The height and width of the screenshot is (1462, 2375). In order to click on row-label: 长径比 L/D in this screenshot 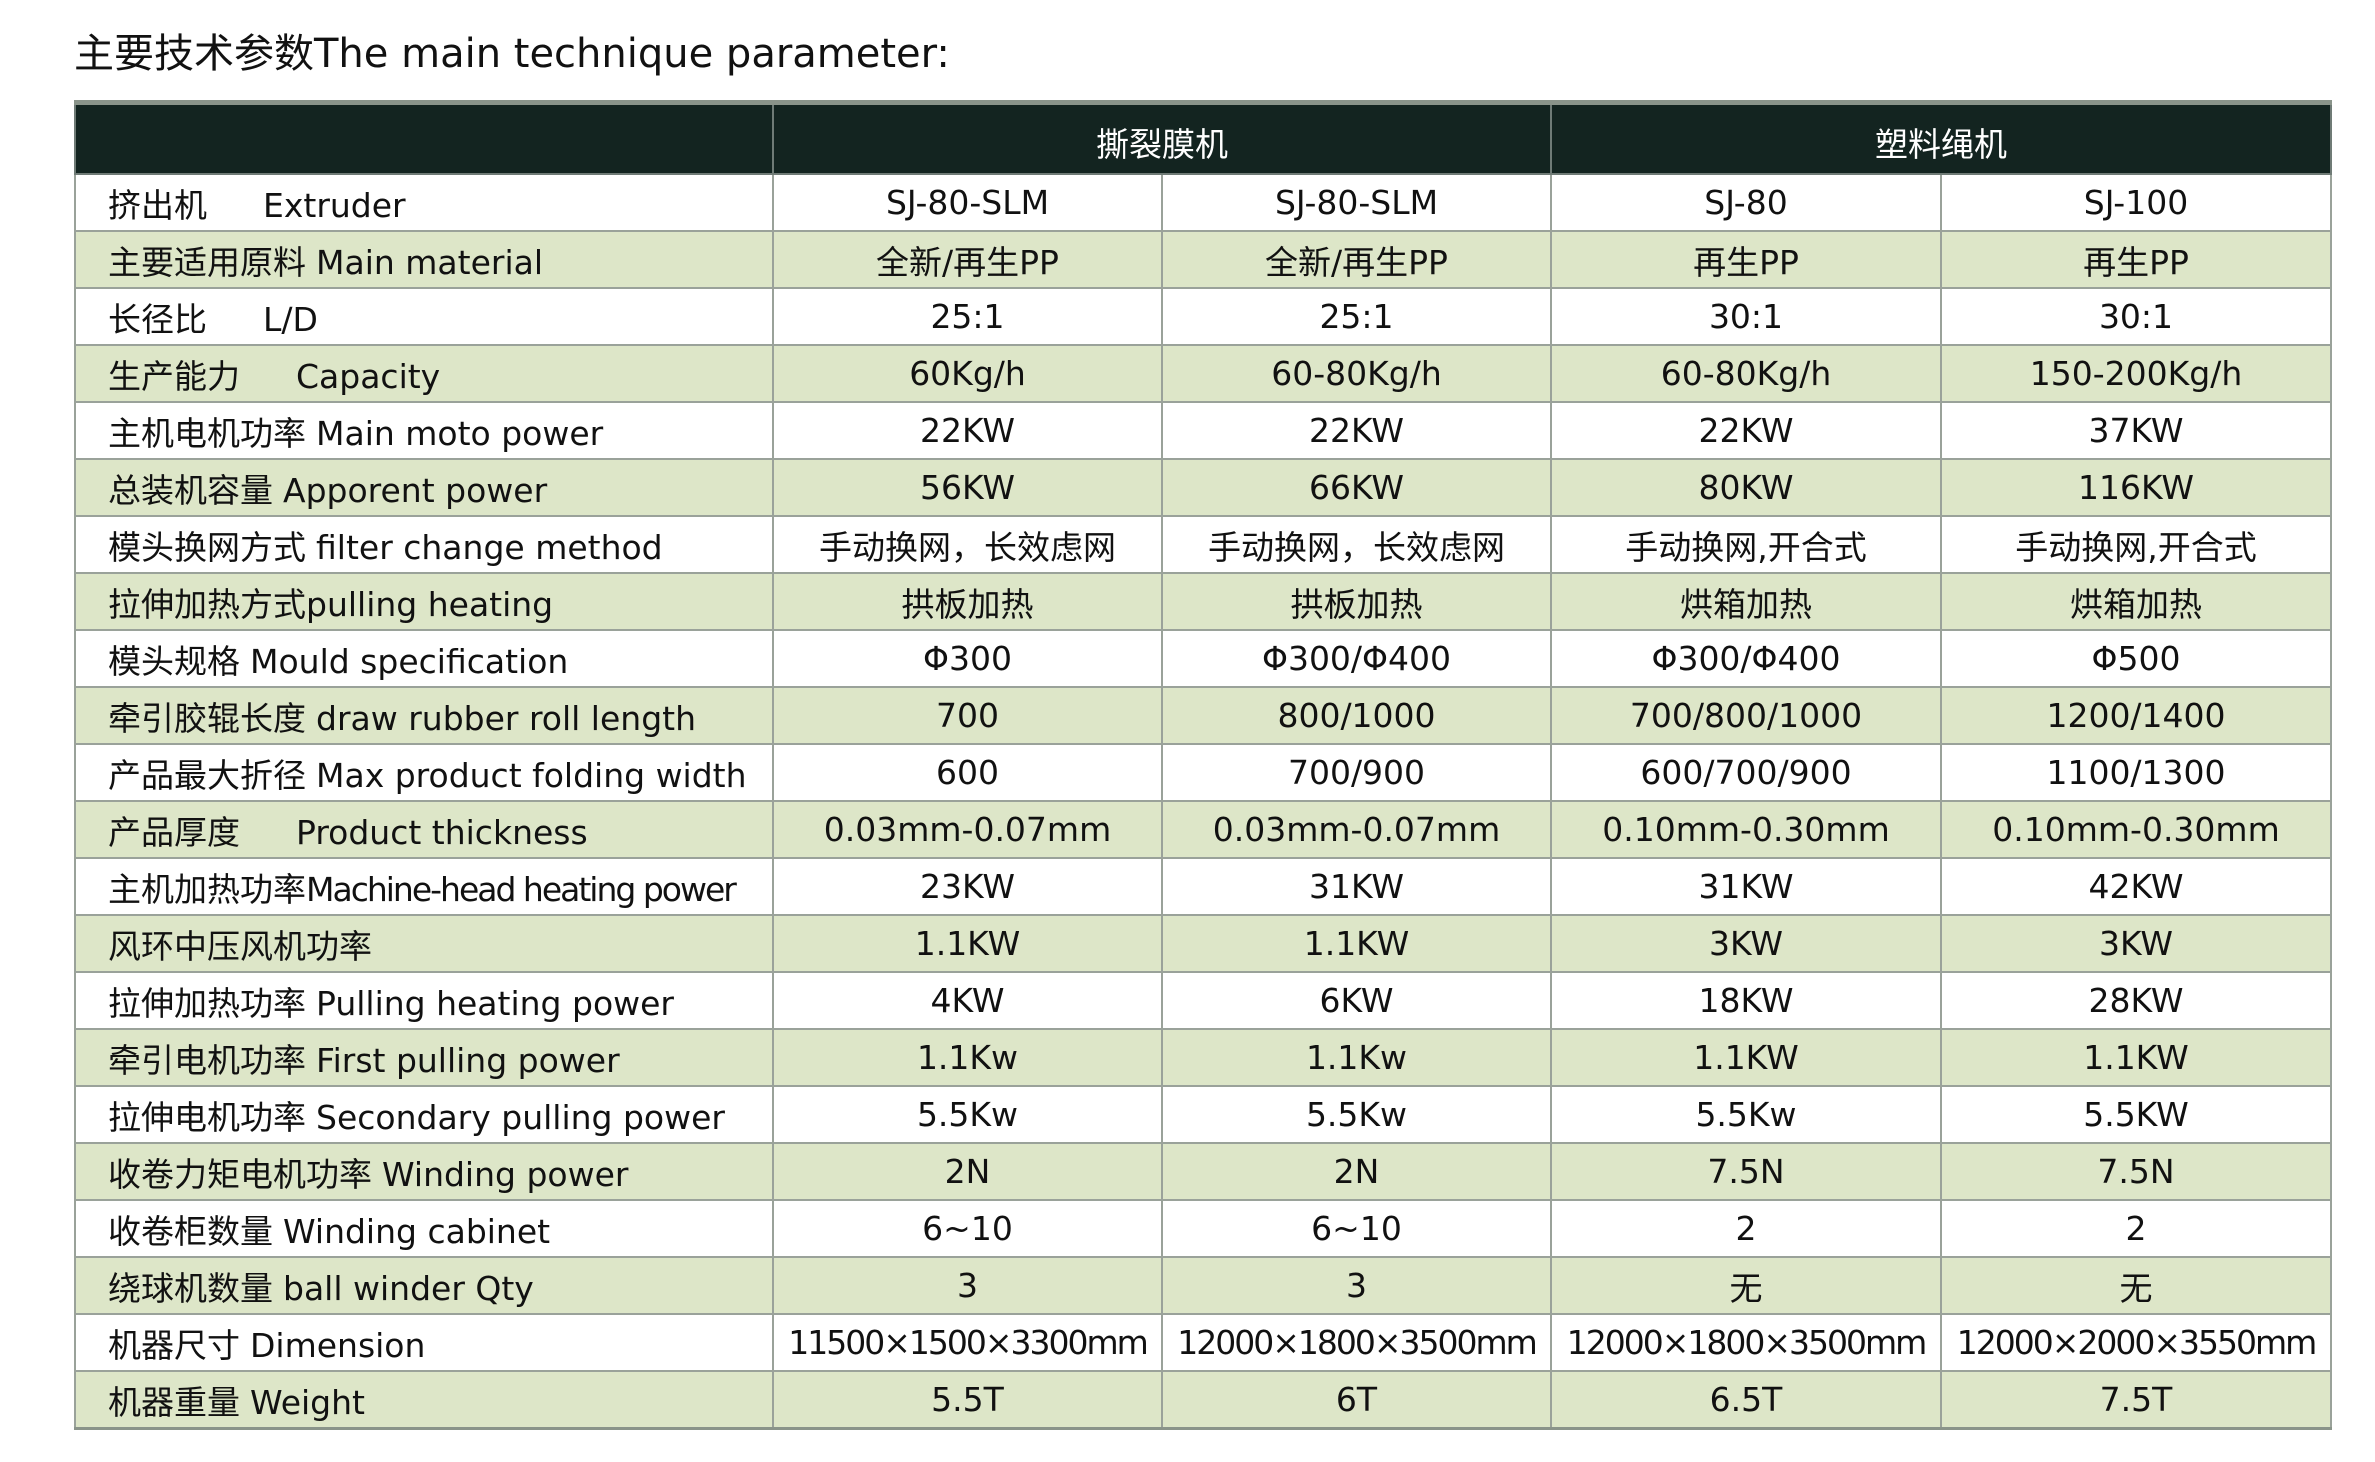, I will do `click(424, 316)`.